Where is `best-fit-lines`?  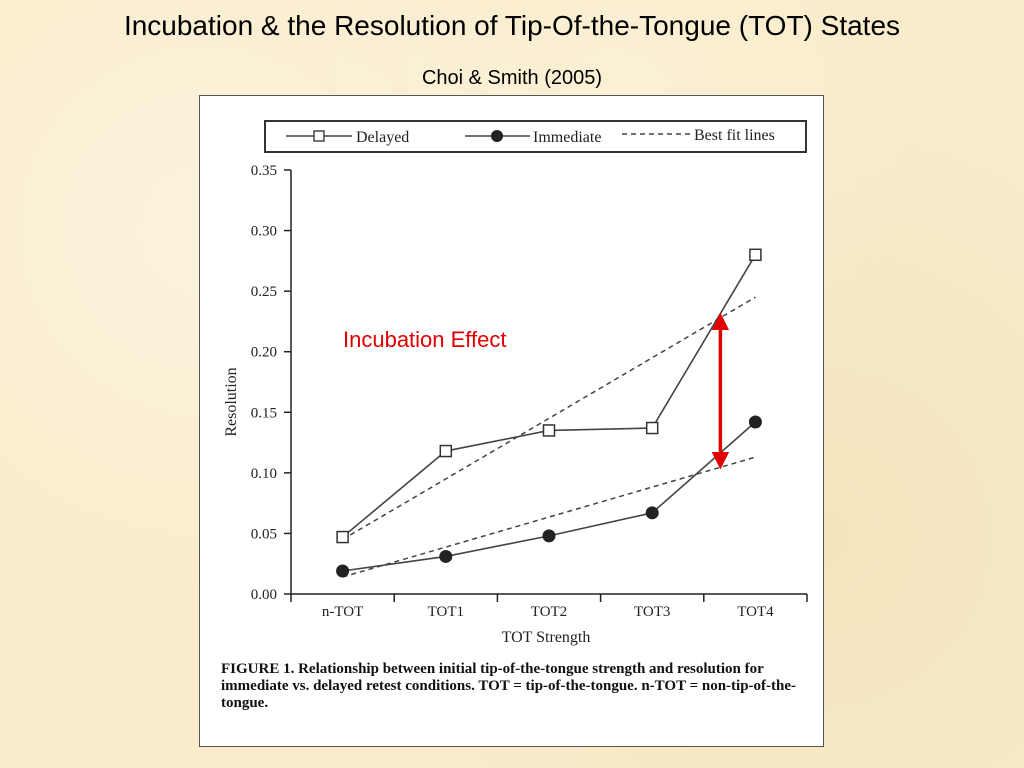
best-fit-lines is located at coordinates (549, 437).